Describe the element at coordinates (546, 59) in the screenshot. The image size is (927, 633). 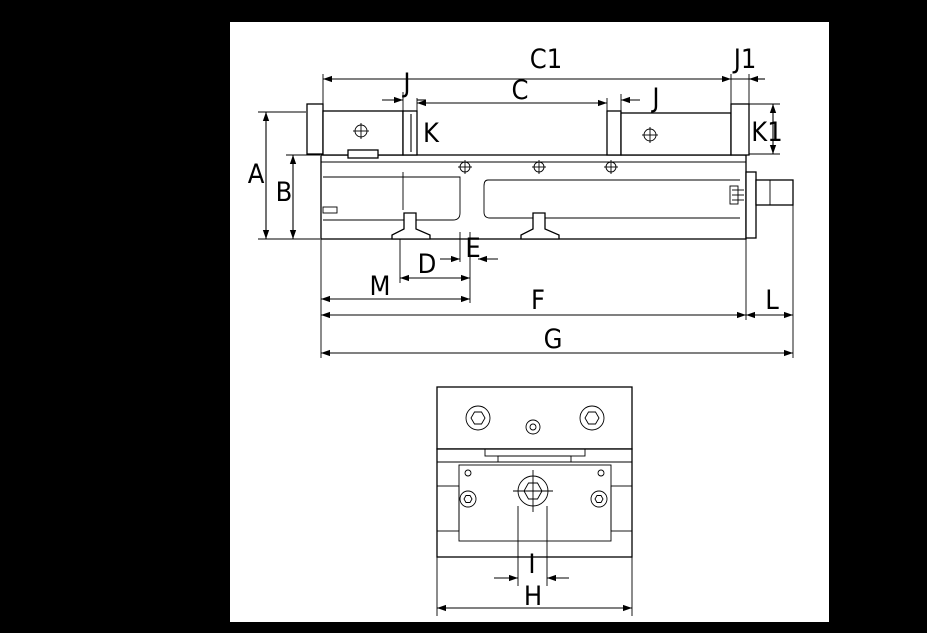
I see `dim-label-C1: C1` at that location.